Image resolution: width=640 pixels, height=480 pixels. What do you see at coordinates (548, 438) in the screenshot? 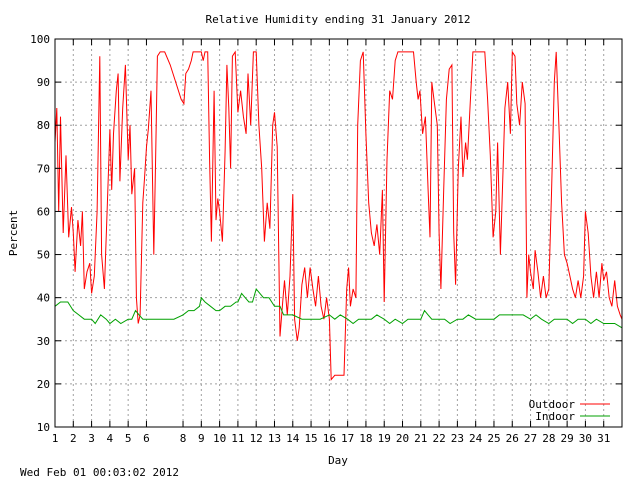
I see `x-tick-label: 28` at bounding box center [548, 438].